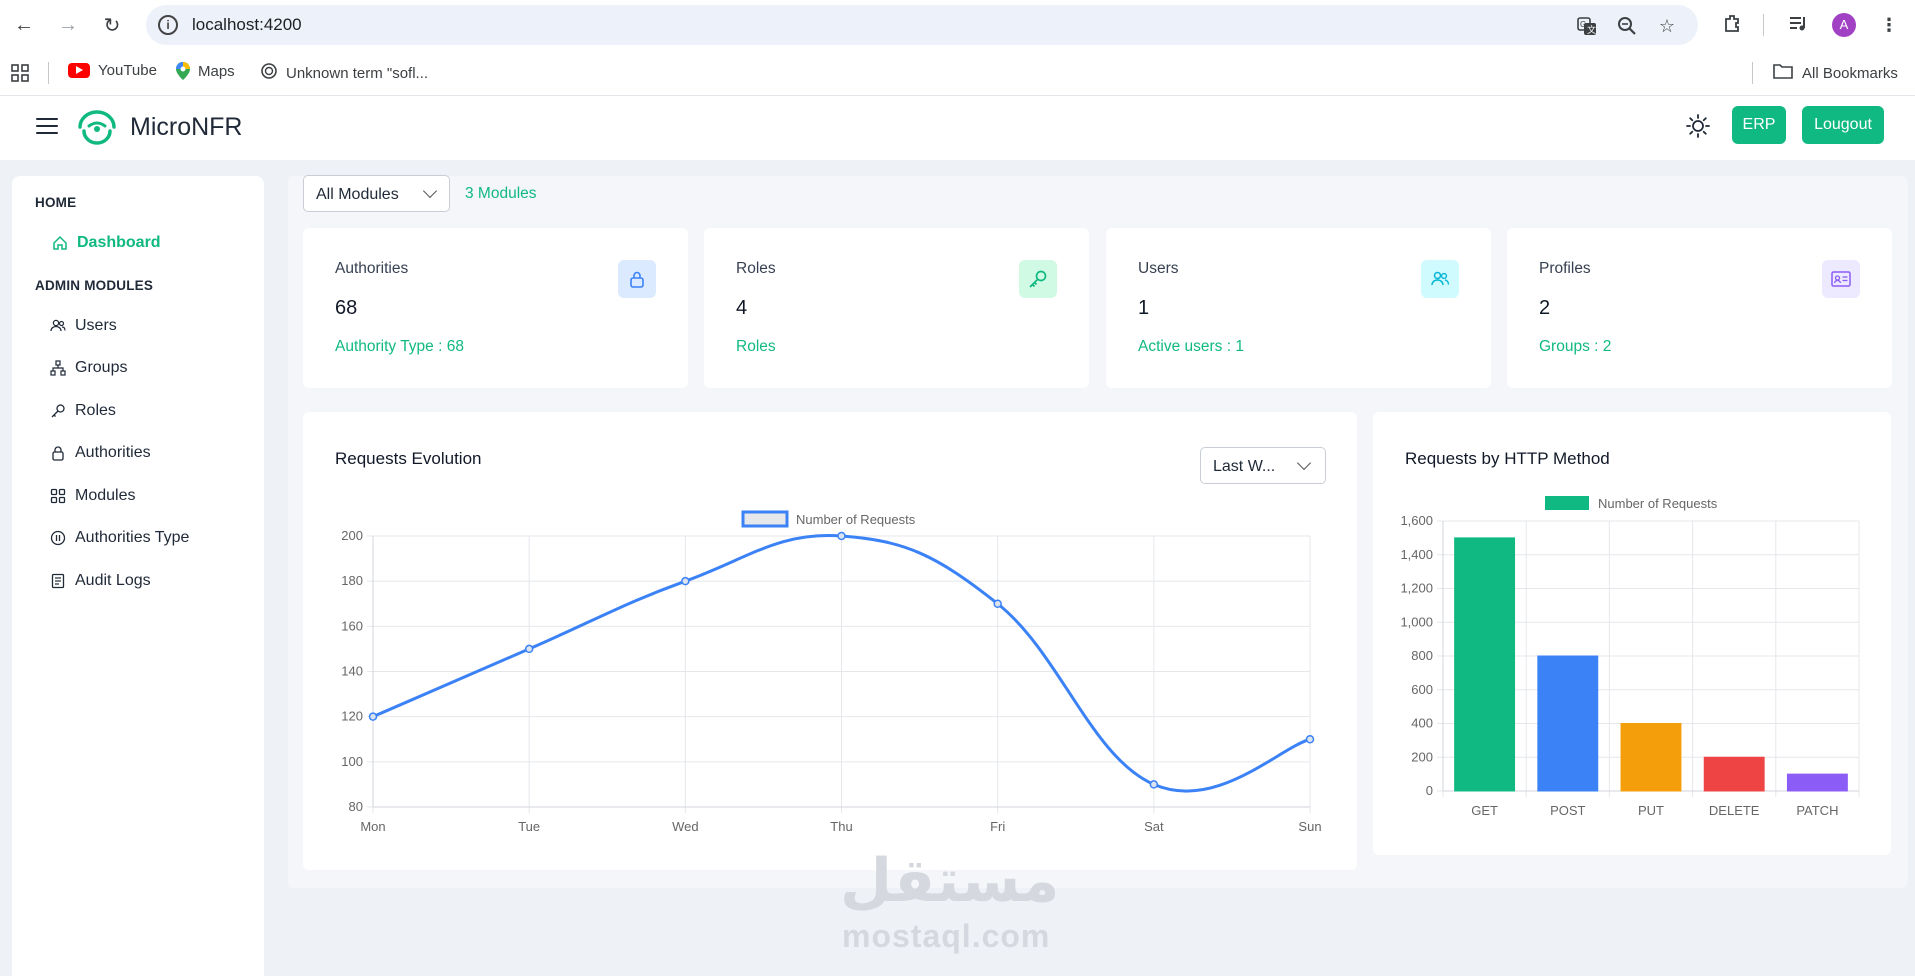 The image size is (1915, 976). What do you see at coordinates (1844, 25) in the screenshot?
I see `profile-avatar: A` at bounding box center [1844, 25].